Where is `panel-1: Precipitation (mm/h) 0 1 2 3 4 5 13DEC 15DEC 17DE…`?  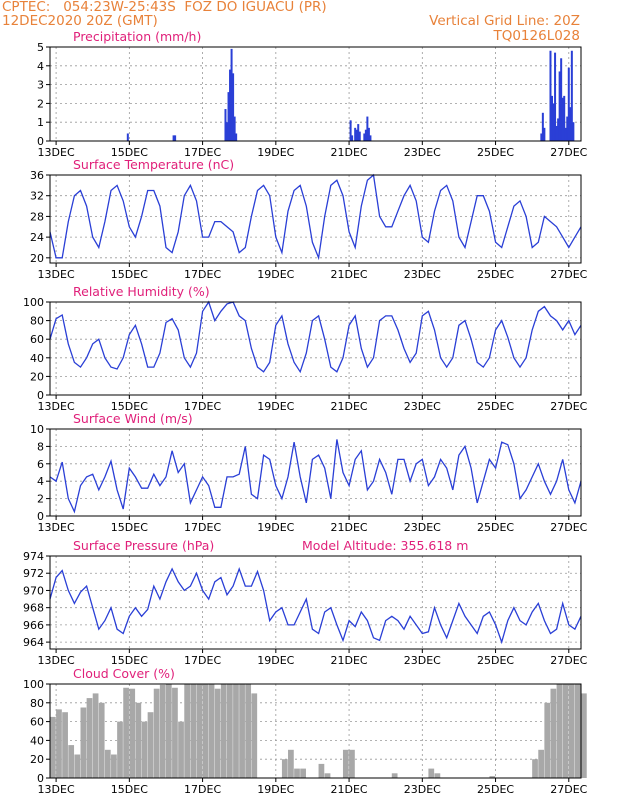
panel-1: Precipitation (mm/h) 0 1 2 3 4 5 13DEC 15DEC 17DE… is located at coordinates (312, 94).